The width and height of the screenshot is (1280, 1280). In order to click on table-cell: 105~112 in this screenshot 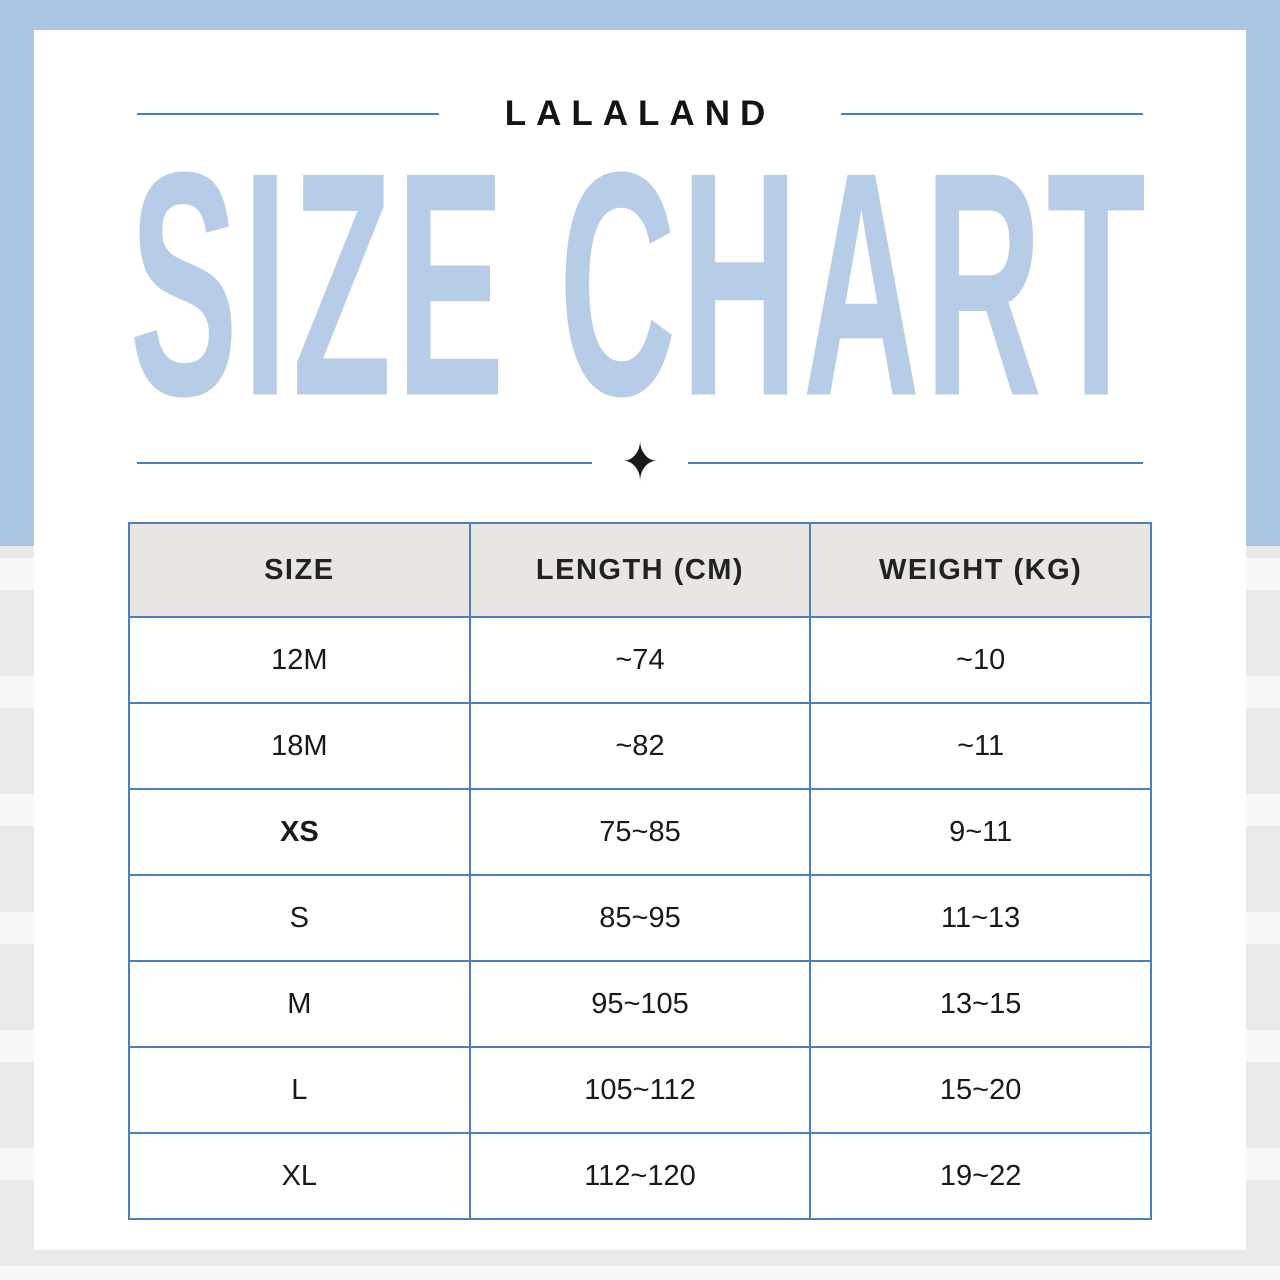, I will do `click(640, 1090)`.